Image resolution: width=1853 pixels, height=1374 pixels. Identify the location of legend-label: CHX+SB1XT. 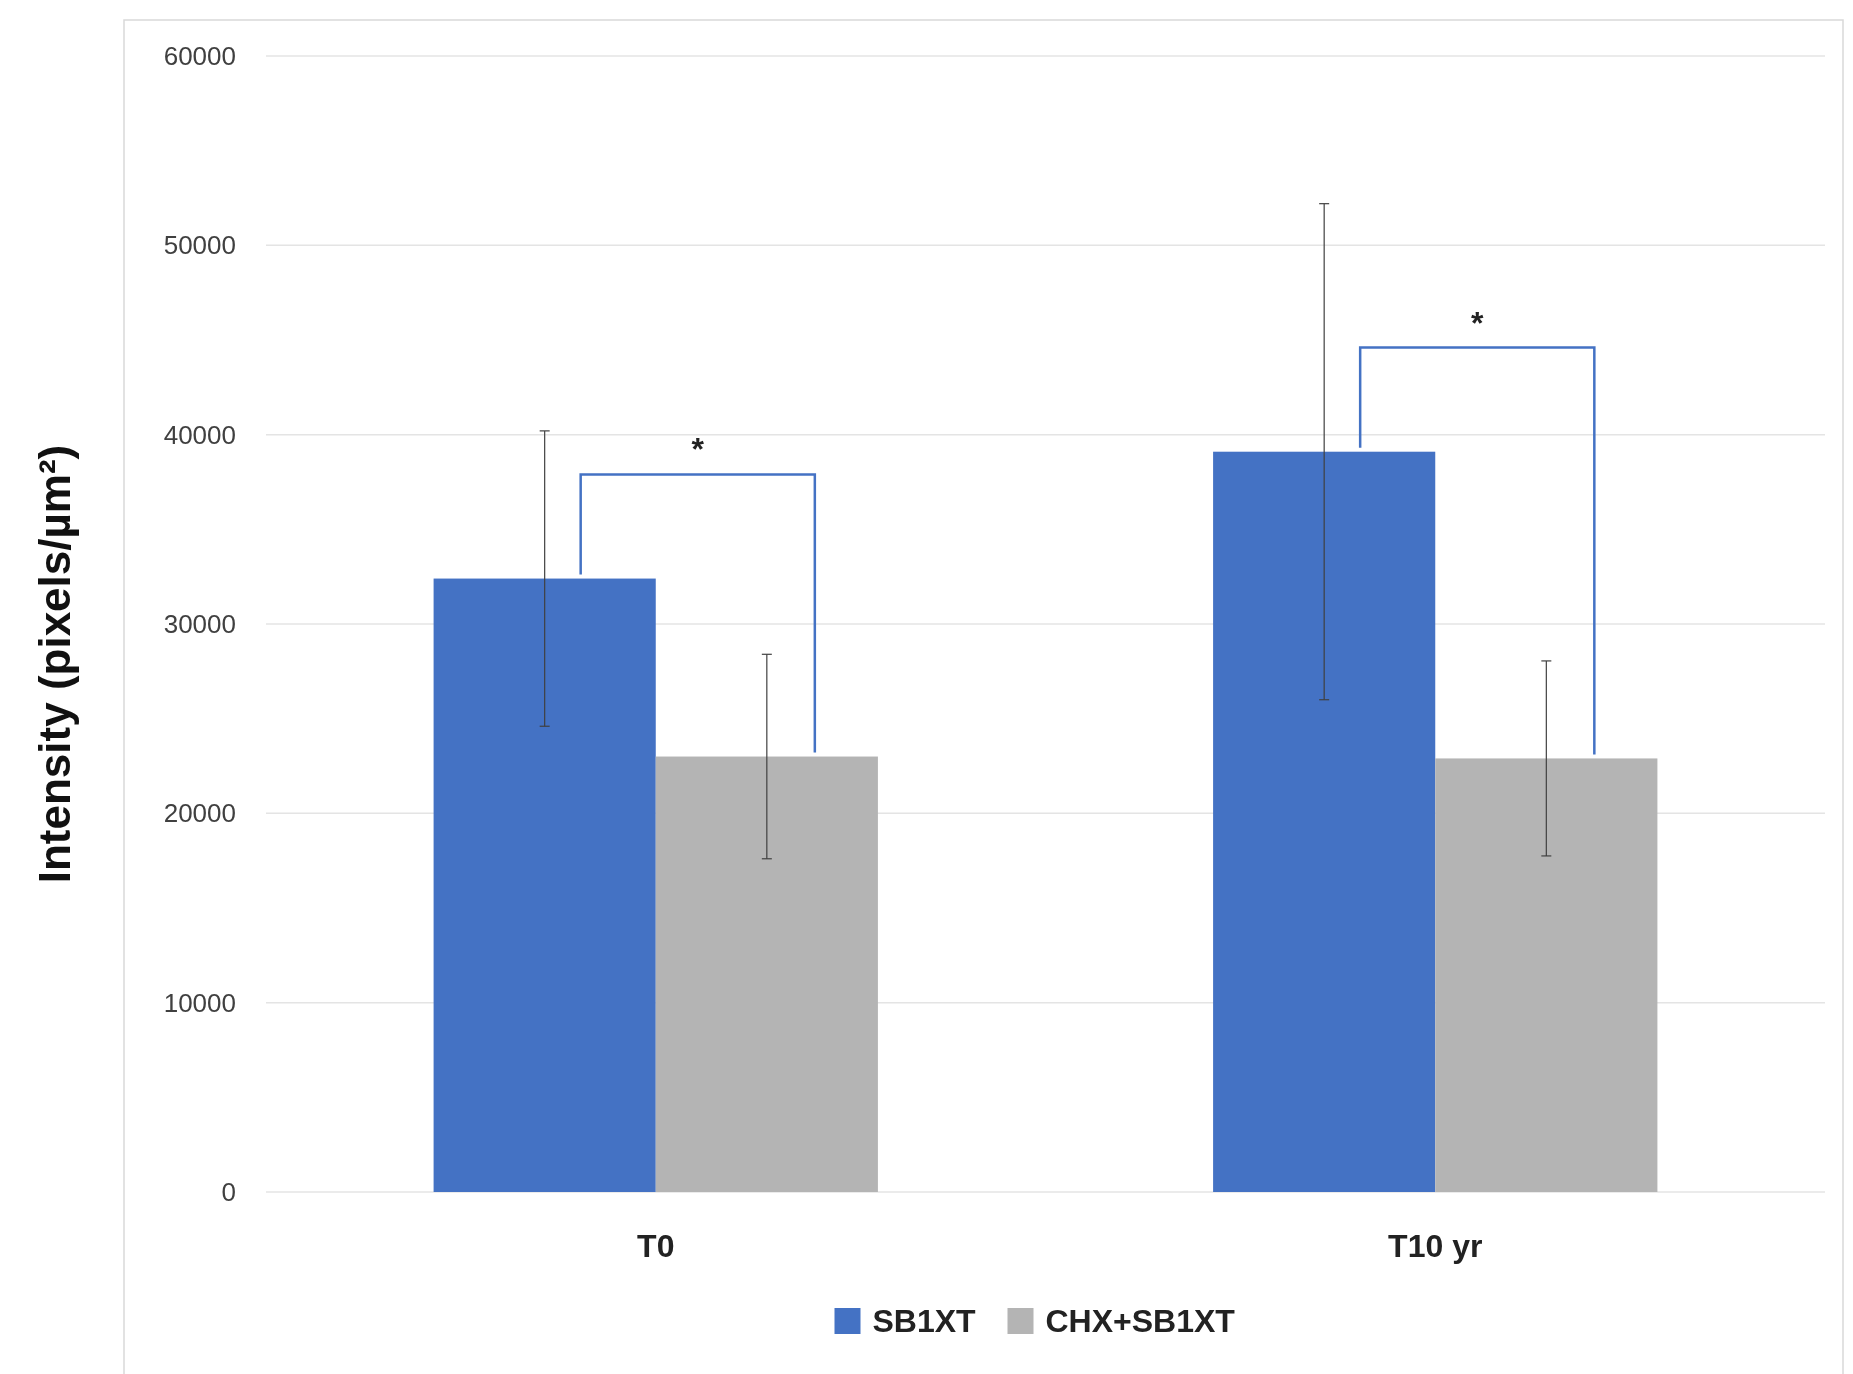
(1140, 1321).